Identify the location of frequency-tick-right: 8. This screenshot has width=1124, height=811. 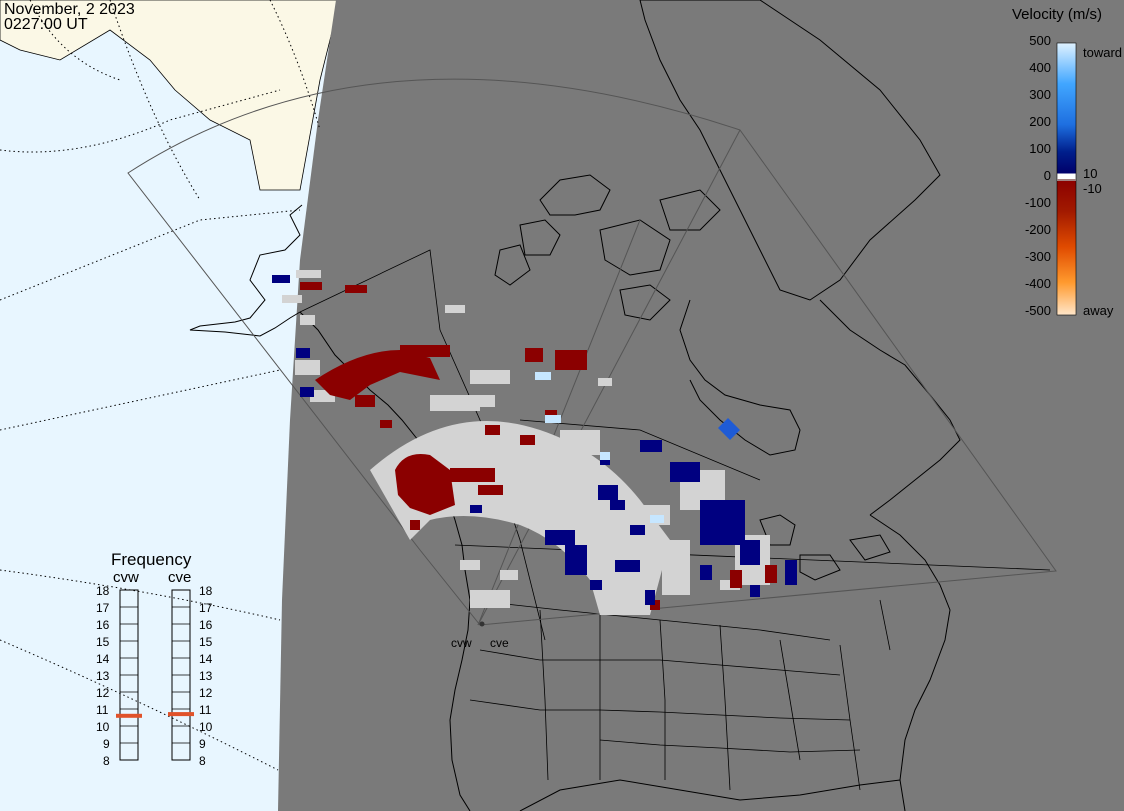
(202, 761).